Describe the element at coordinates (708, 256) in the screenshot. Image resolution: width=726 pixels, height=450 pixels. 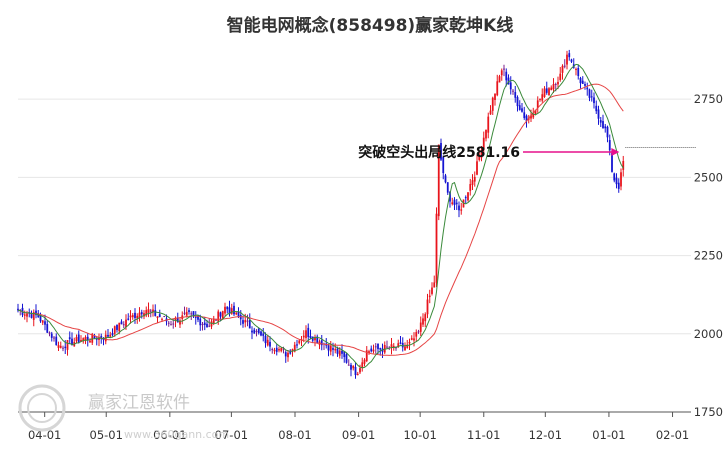
I see `y-tick-label: 2250` at that location.